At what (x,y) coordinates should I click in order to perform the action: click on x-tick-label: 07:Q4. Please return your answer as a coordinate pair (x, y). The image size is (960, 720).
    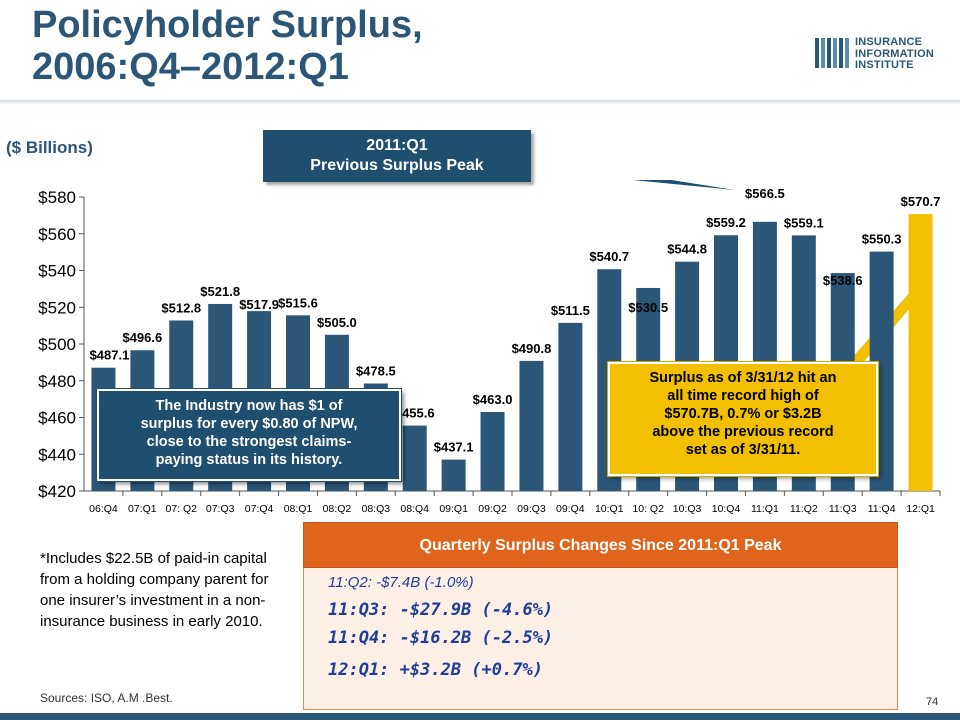
    Looking at the image, I should click on (259, 509).